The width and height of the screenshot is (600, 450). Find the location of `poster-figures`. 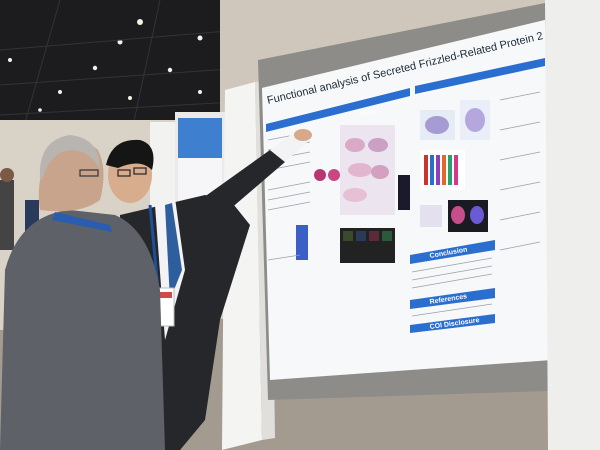

poster-figures is located at coordinates (393, 181).